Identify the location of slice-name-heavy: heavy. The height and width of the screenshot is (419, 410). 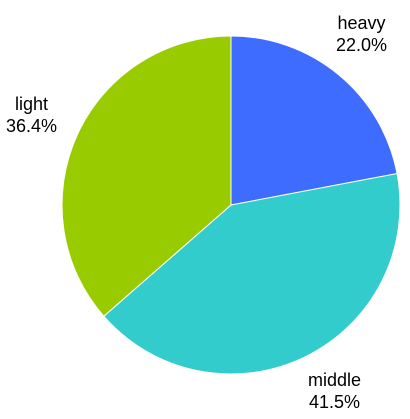
(361, 23).